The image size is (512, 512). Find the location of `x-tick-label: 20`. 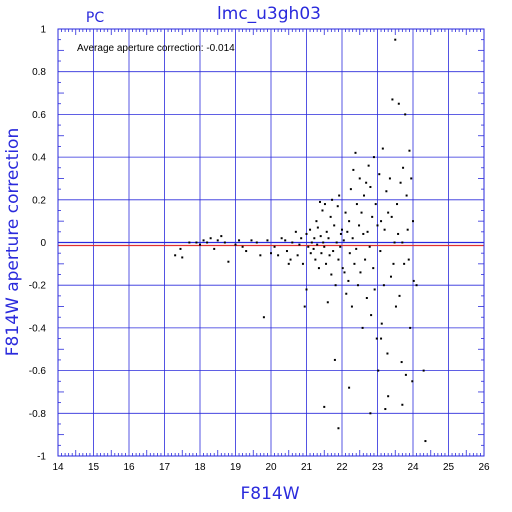

x-tick-label: 20 is located at coordinates (271, 467).